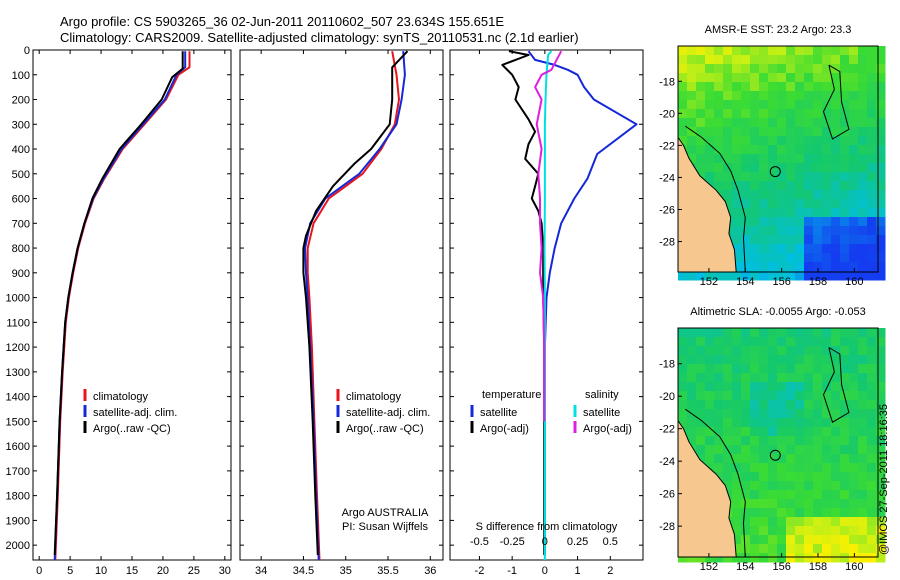 This screenshot has height=580, width=900. I want to click on bathymetry-contour, so click(836, 385).